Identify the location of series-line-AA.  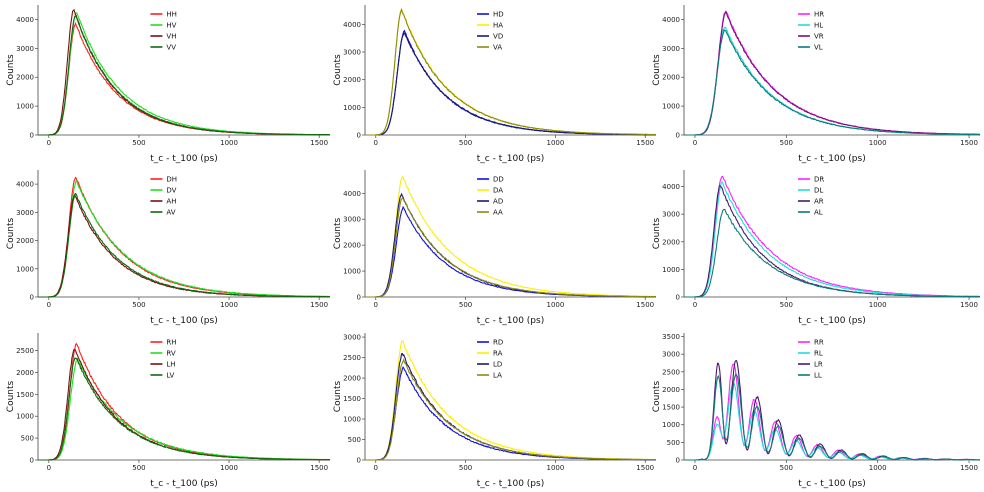
(511, 247).